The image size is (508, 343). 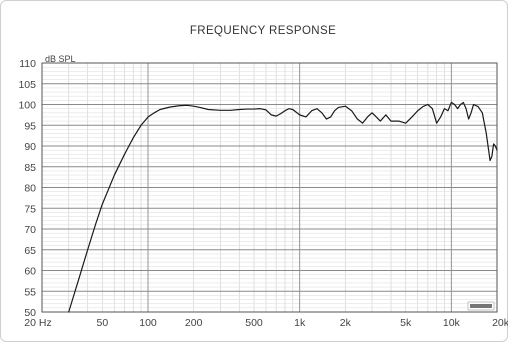 What do you see at coordinates (27, 64) in the screenshot?
I see `y-tick-label: 110` at bounding box center [27, 64].